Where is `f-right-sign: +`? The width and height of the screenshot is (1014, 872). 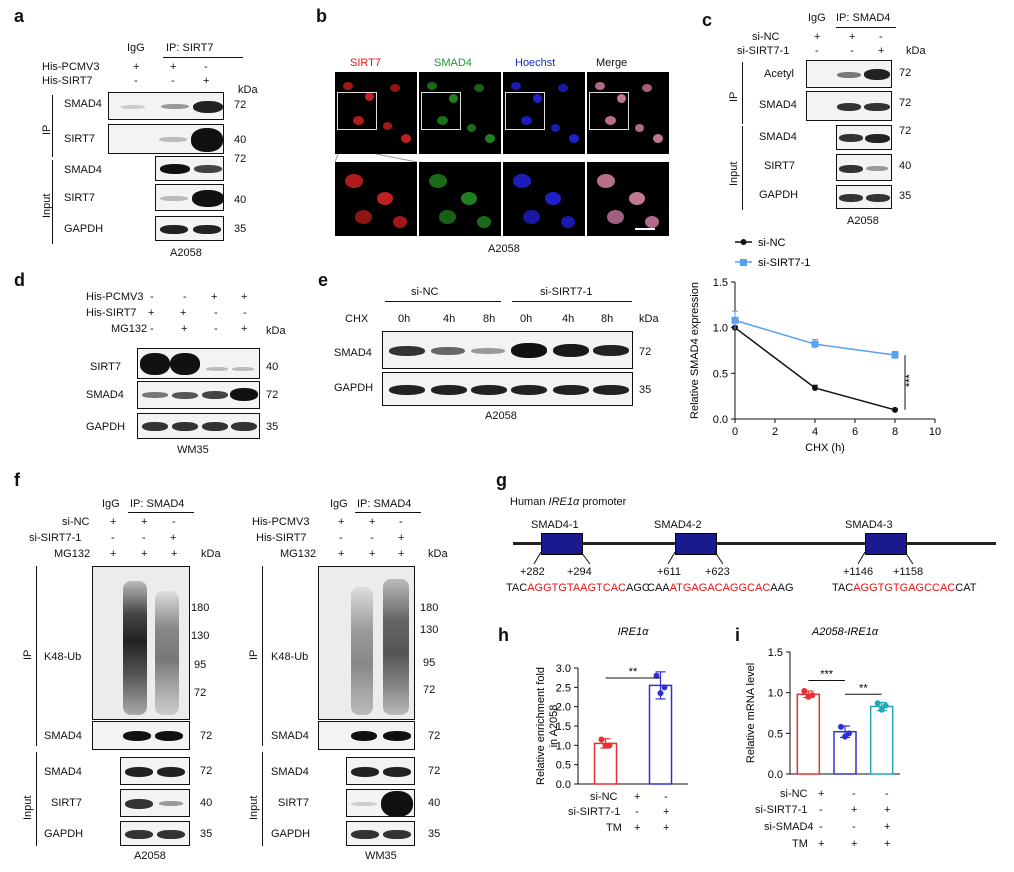
f-right-sign: + is located at coordinates (401, 554).